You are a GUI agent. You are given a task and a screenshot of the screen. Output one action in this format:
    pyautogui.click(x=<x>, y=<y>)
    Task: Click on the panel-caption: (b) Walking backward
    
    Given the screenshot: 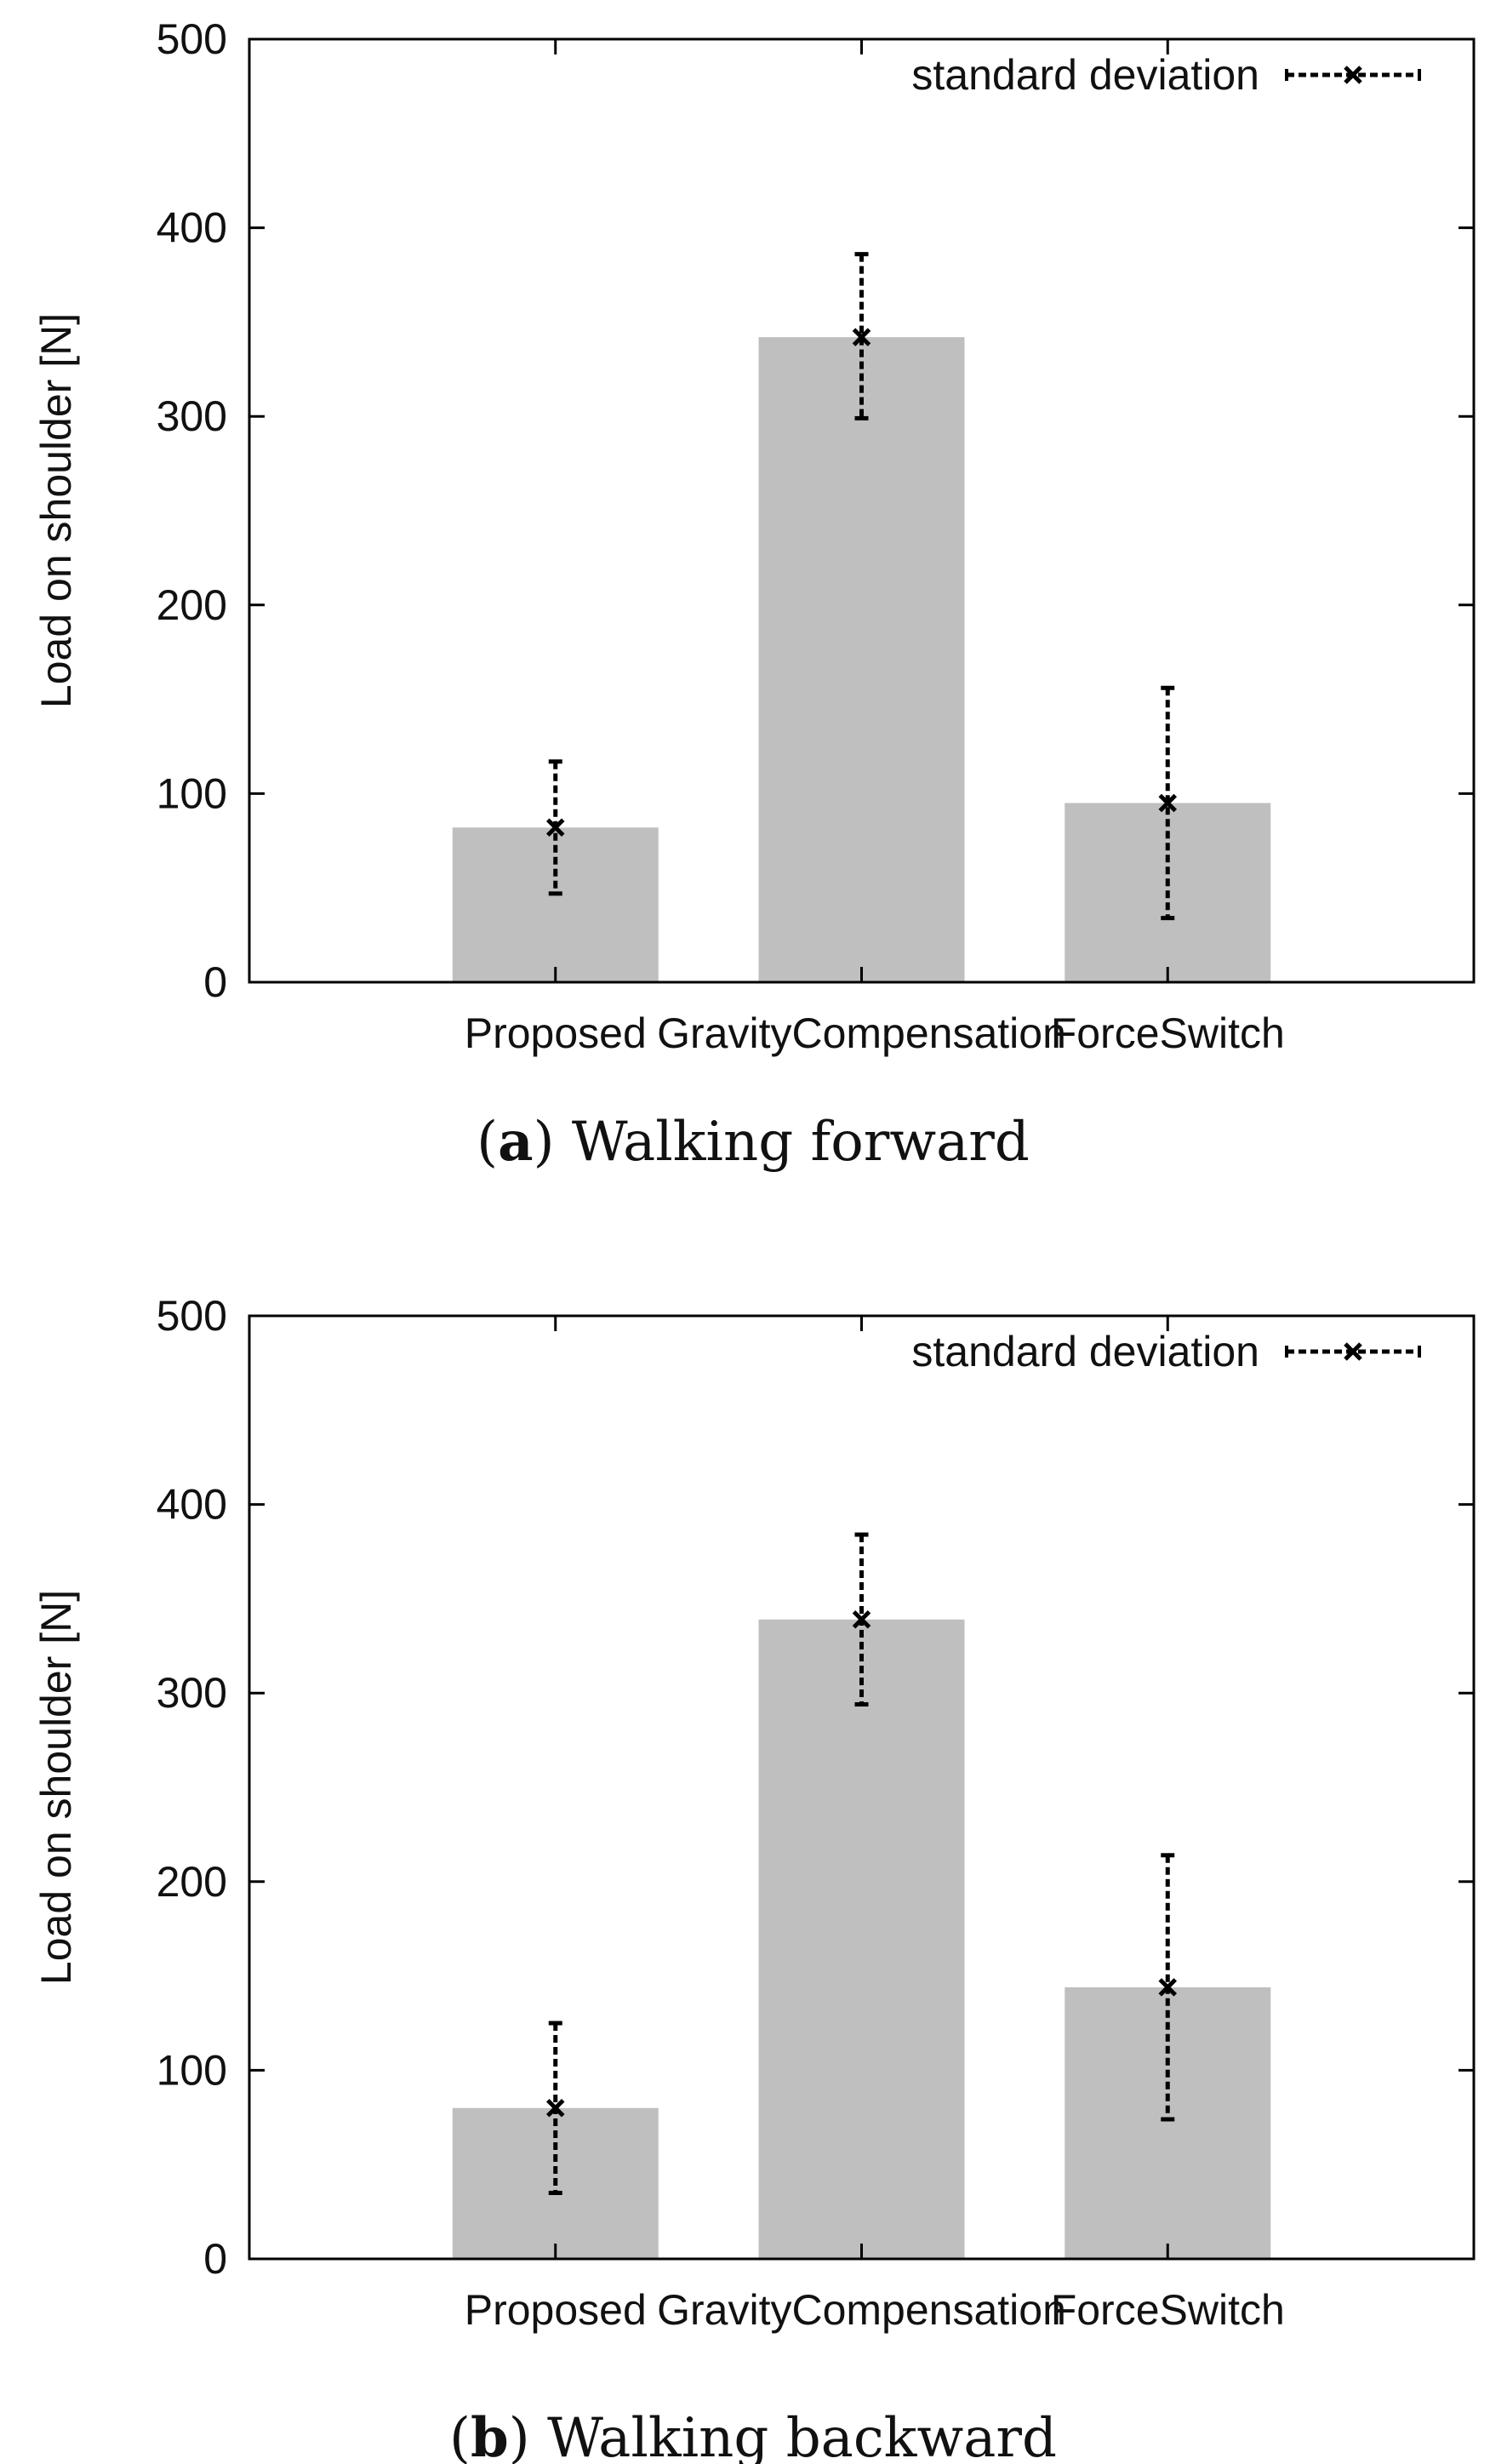 What is the action you would take?
    pyautogui.click(x=753, y=2435)
    